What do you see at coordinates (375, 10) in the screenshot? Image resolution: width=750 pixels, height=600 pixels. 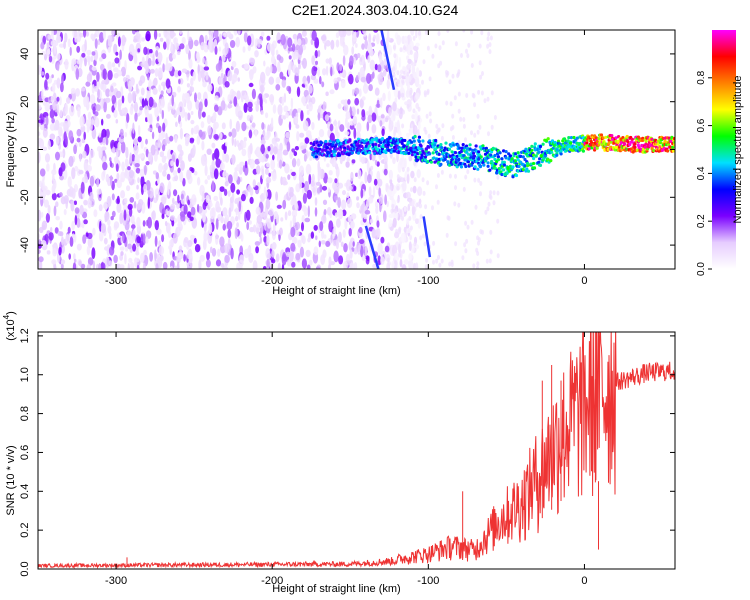 I see `chart-title: C2E1.2024.303.04.10.G24` at bounding box center [375, 10].